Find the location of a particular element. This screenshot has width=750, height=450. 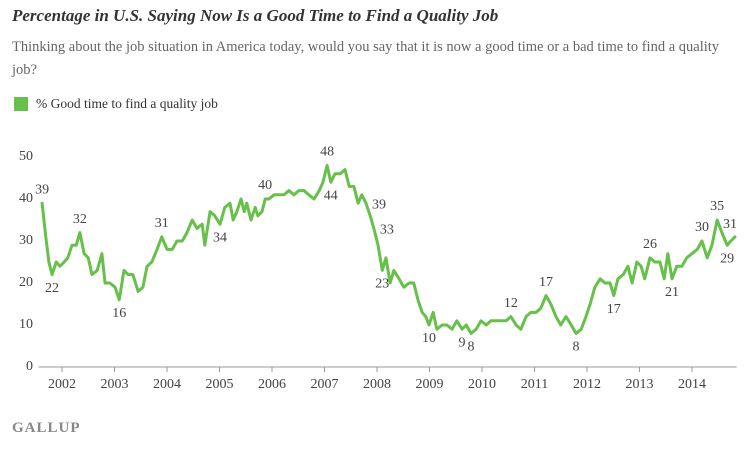

data-label: 44 is located at coordinates (331, 195).